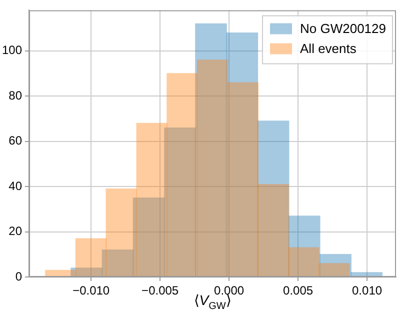  I want to click on x-tick-label: −0.005, so click(160, 291).